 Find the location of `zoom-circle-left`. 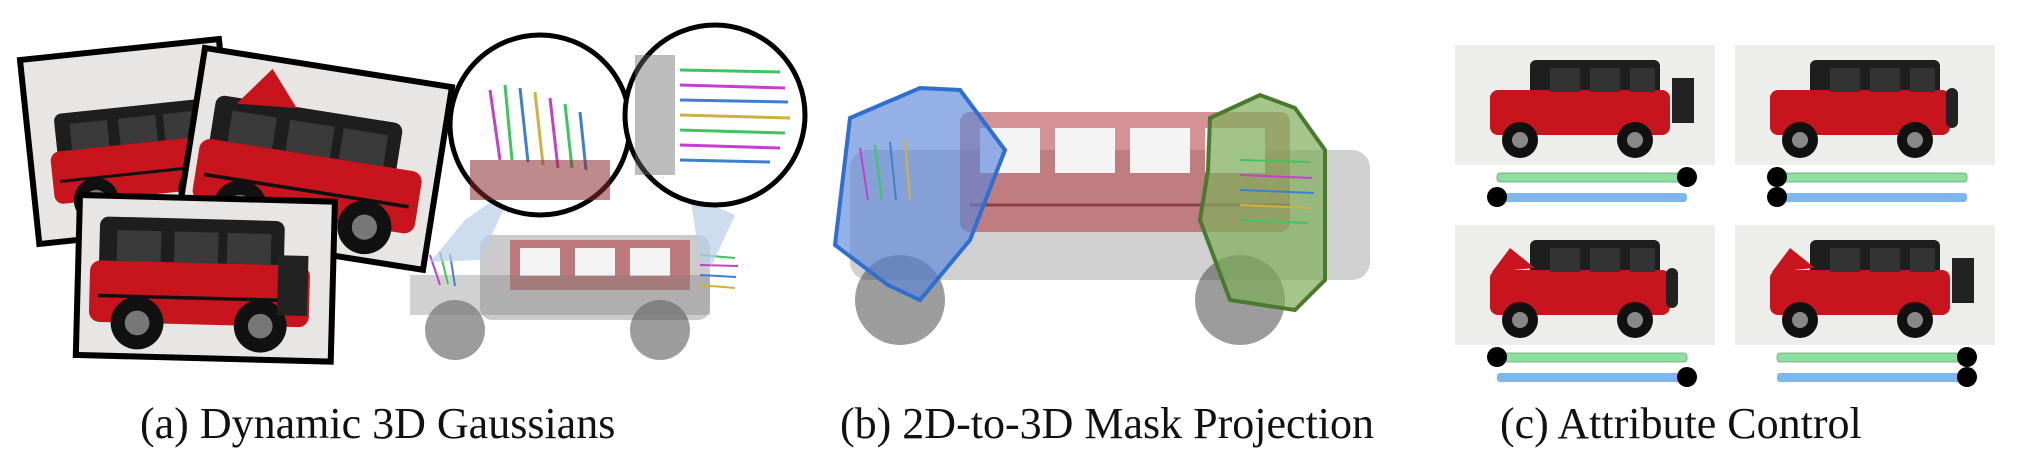

zoom-circle-left is located at coordinates (540, 125).